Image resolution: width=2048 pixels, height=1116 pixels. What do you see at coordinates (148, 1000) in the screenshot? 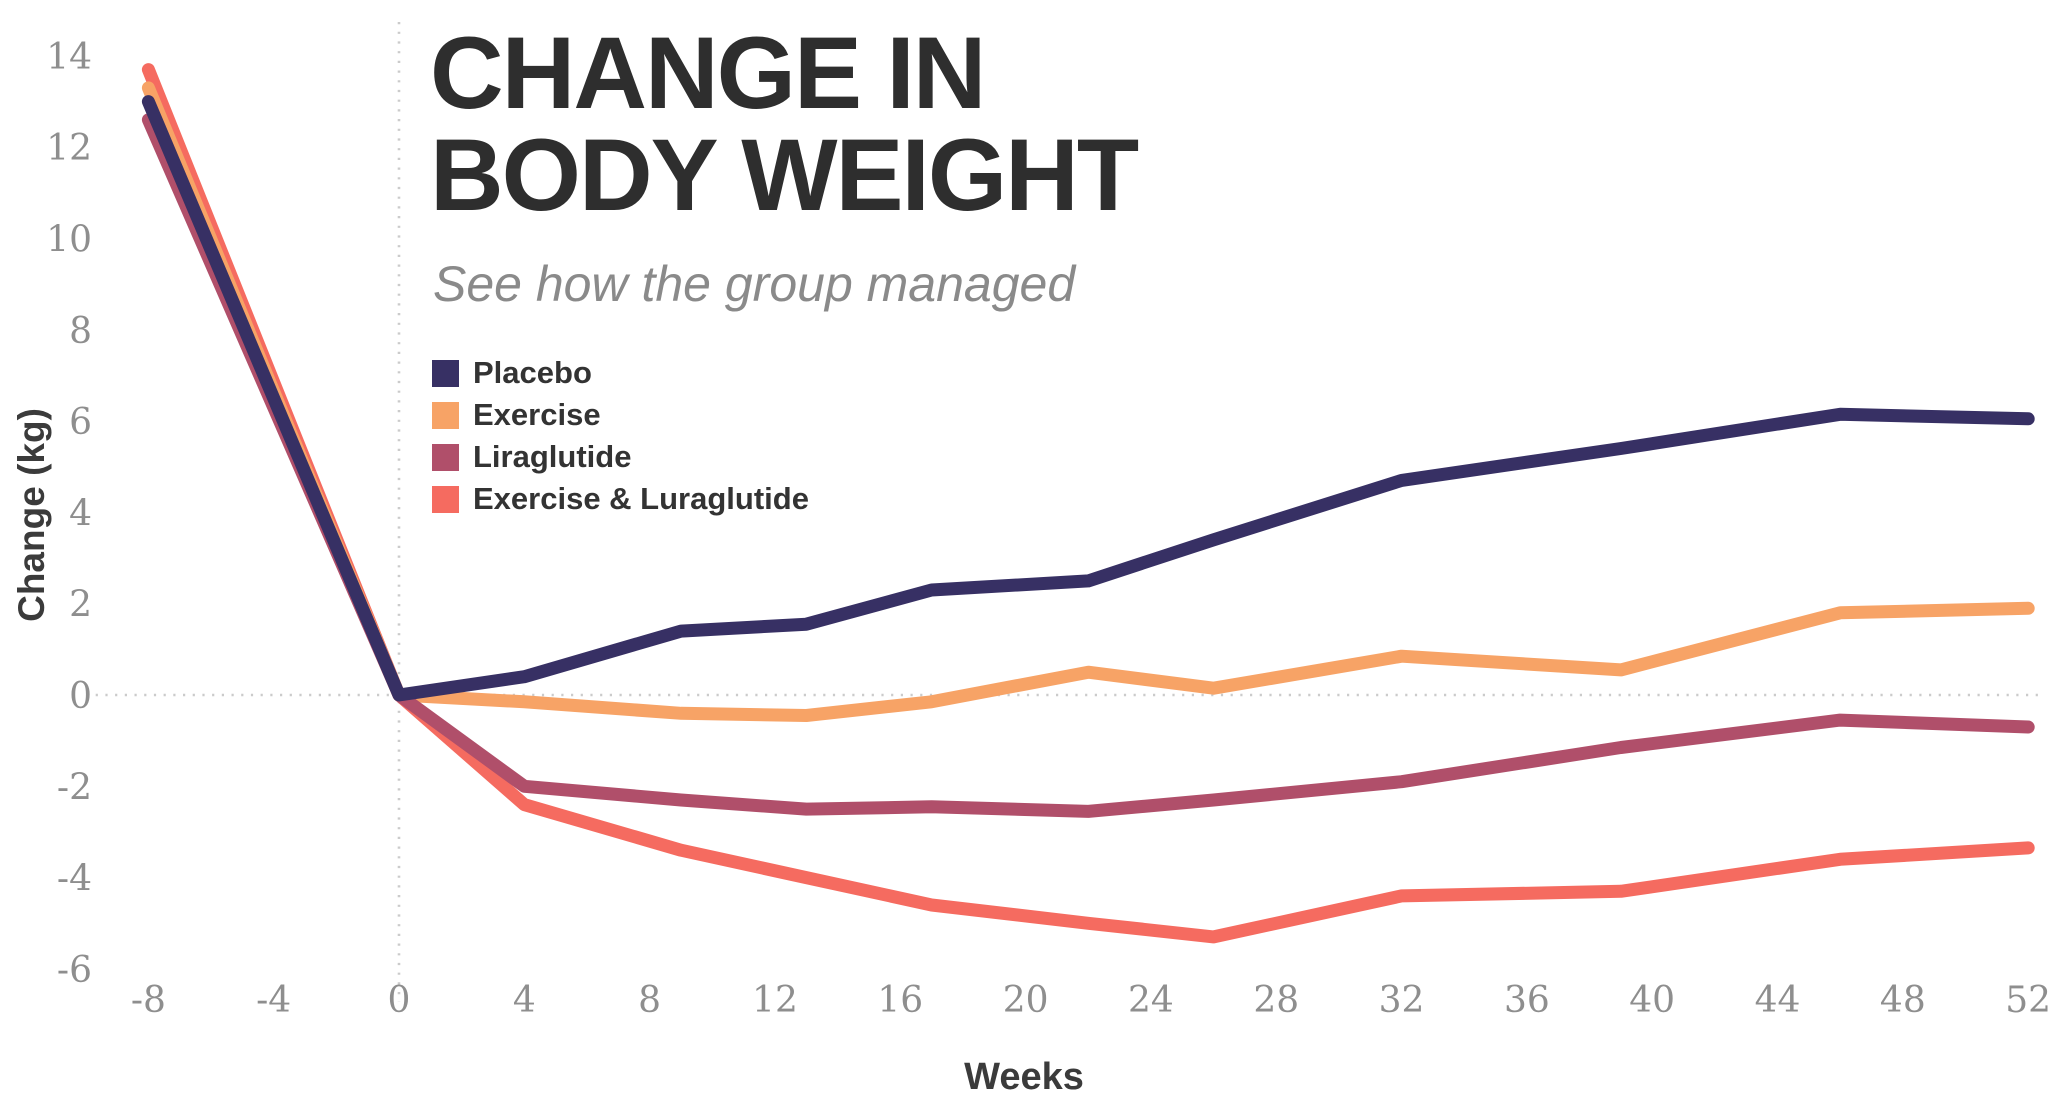
I see `x-tick-label: -8` at bounding box center [148, 1000].